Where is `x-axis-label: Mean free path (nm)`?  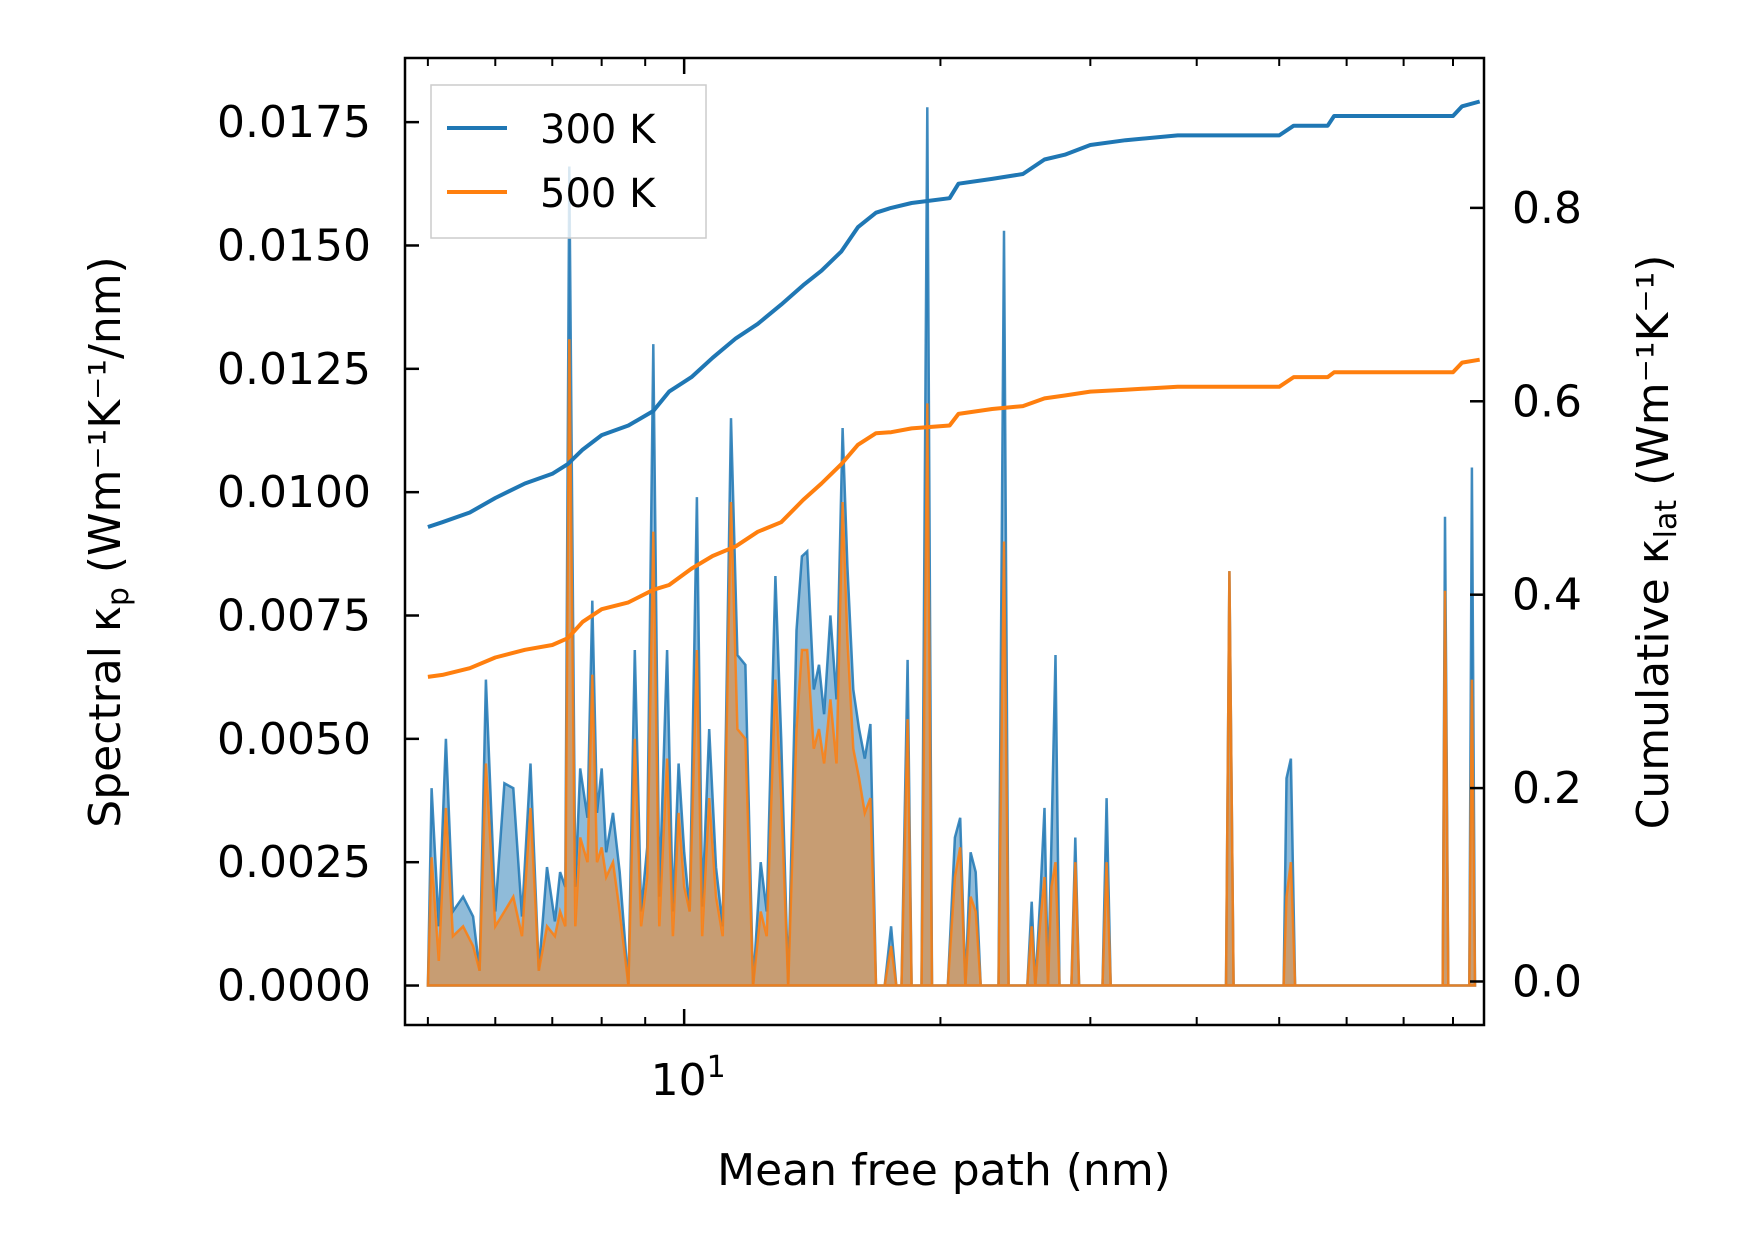
x-axis-label: Mean free path (nm) is located at coordinates (944, 1170).